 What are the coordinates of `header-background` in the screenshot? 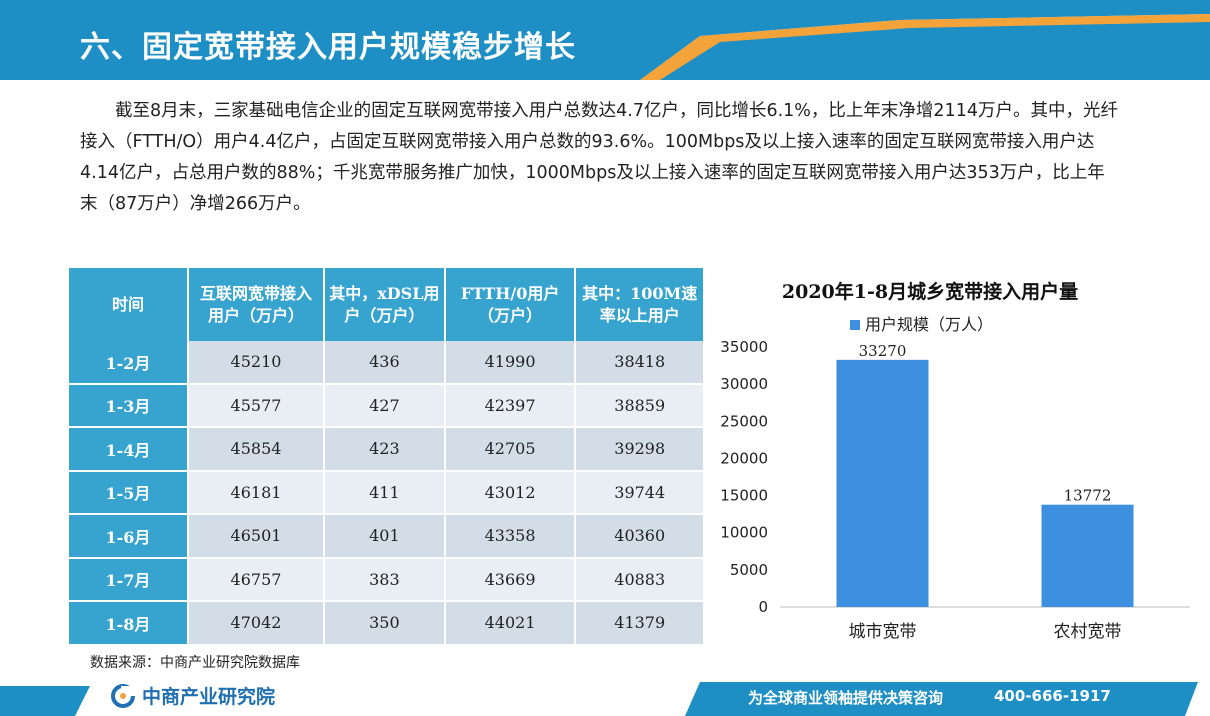 It's located at (605, 40).